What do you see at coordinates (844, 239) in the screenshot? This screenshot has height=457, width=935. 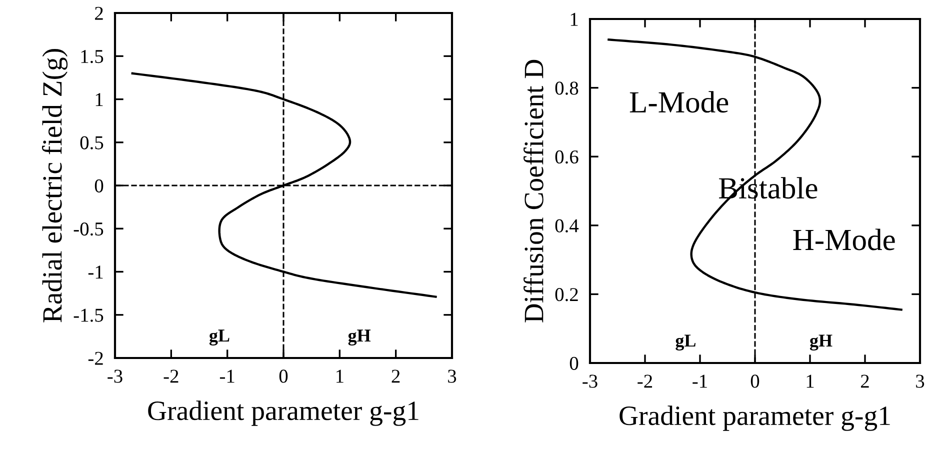 I see `annotation: H-Mode` at bounding box center [844, 239].